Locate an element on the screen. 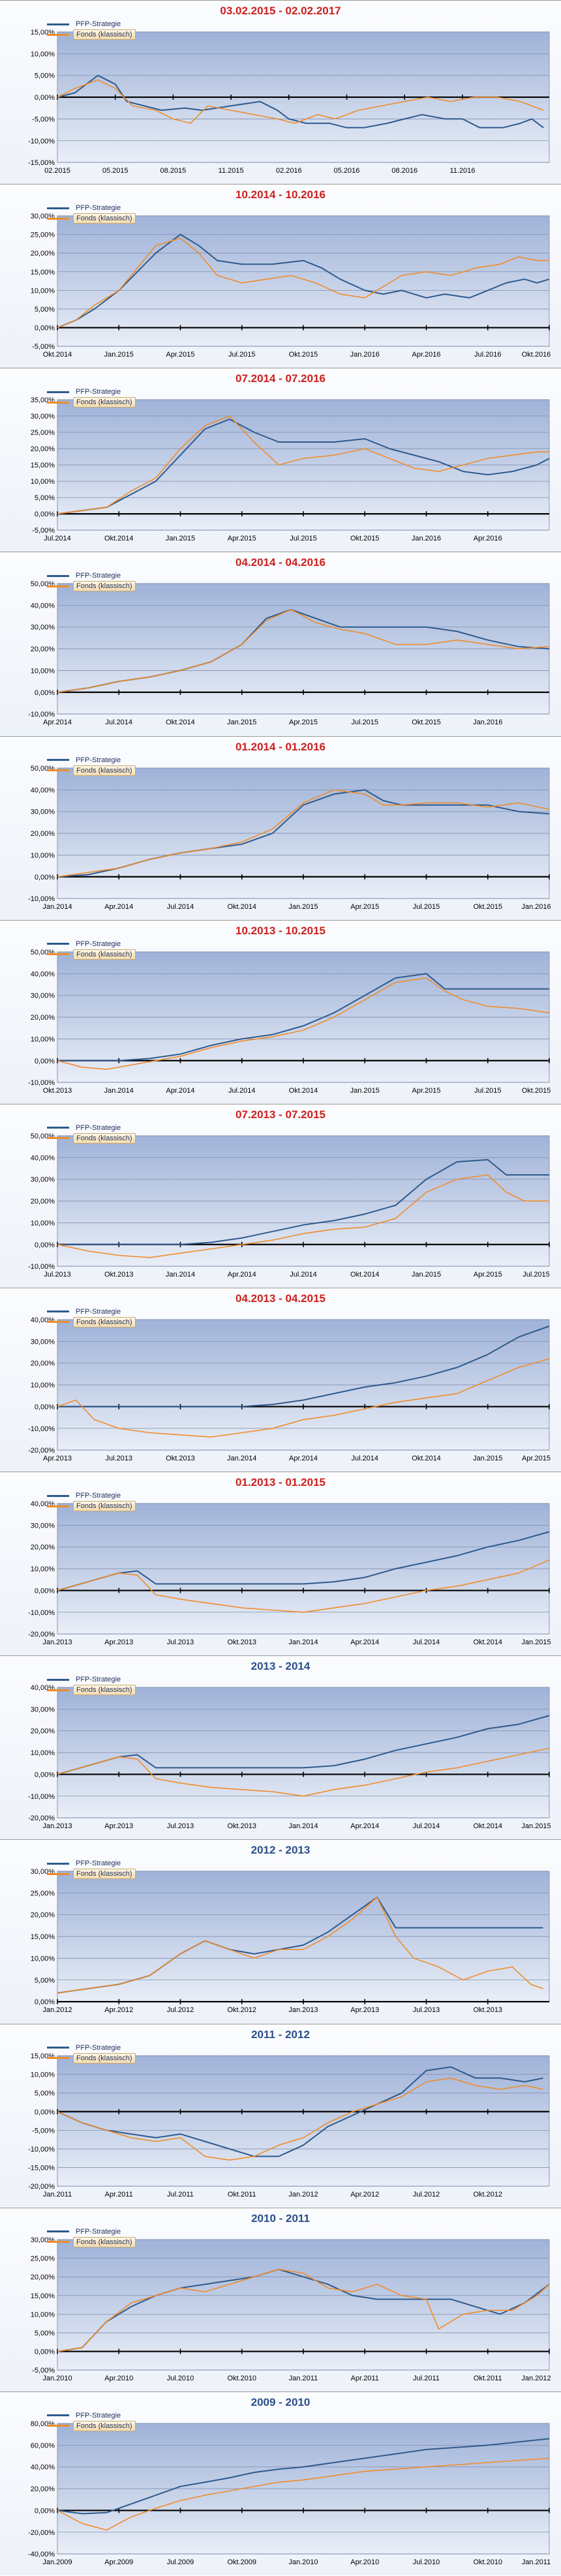 Image resolution: width=561 pixels, height=2576 pixels. x-tick-label: Jan.2013 is located at coordinates (303, 2011).